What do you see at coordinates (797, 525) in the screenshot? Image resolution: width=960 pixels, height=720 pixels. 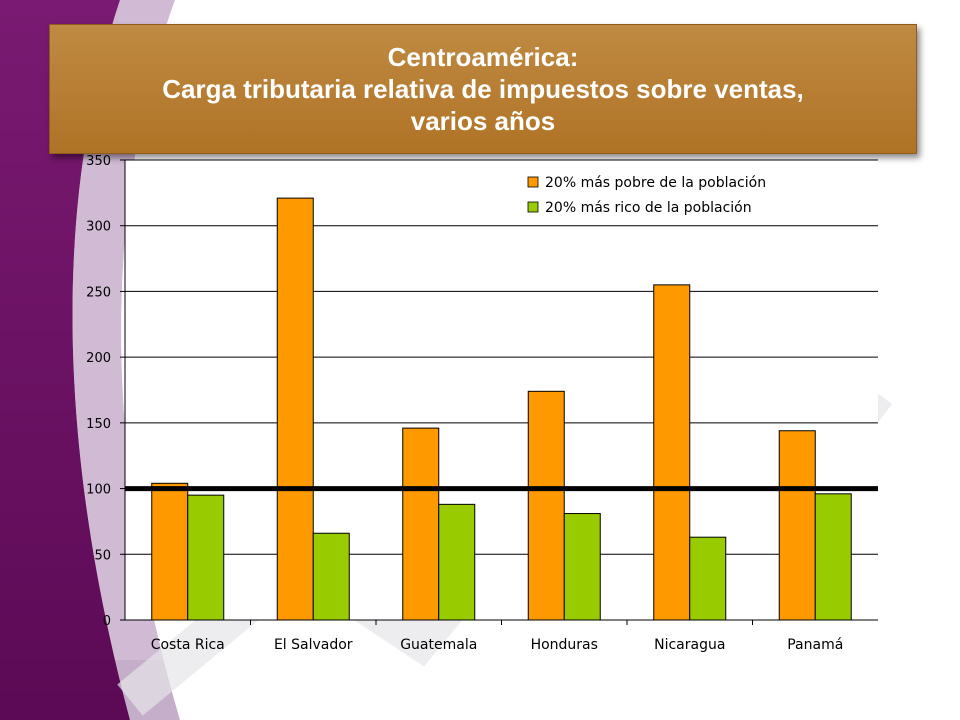 I see `bar-poor-panamá` at bounding box center [797, 525].